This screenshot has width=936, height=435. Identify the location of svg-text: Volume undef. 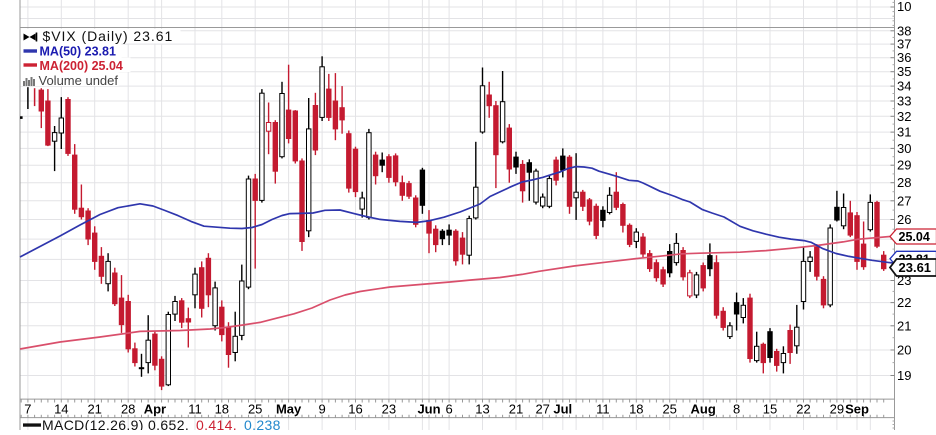
(79, 80).